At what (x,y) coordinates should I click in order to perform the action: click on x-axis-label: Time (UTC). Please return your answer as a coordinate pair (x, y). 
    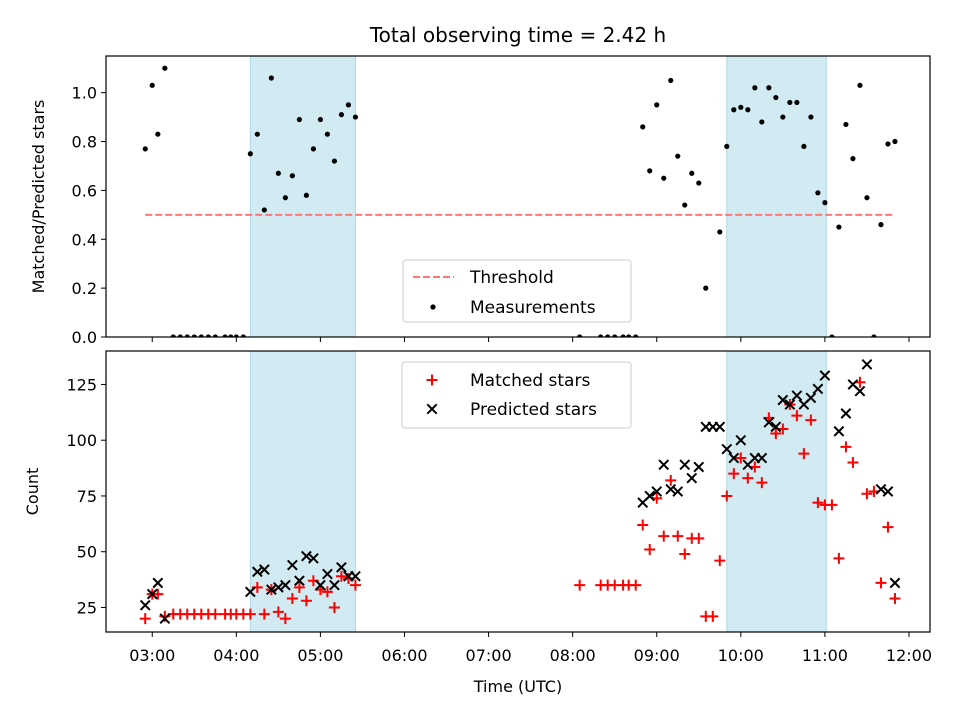
    Looking at the image, I should click on (517, 686).